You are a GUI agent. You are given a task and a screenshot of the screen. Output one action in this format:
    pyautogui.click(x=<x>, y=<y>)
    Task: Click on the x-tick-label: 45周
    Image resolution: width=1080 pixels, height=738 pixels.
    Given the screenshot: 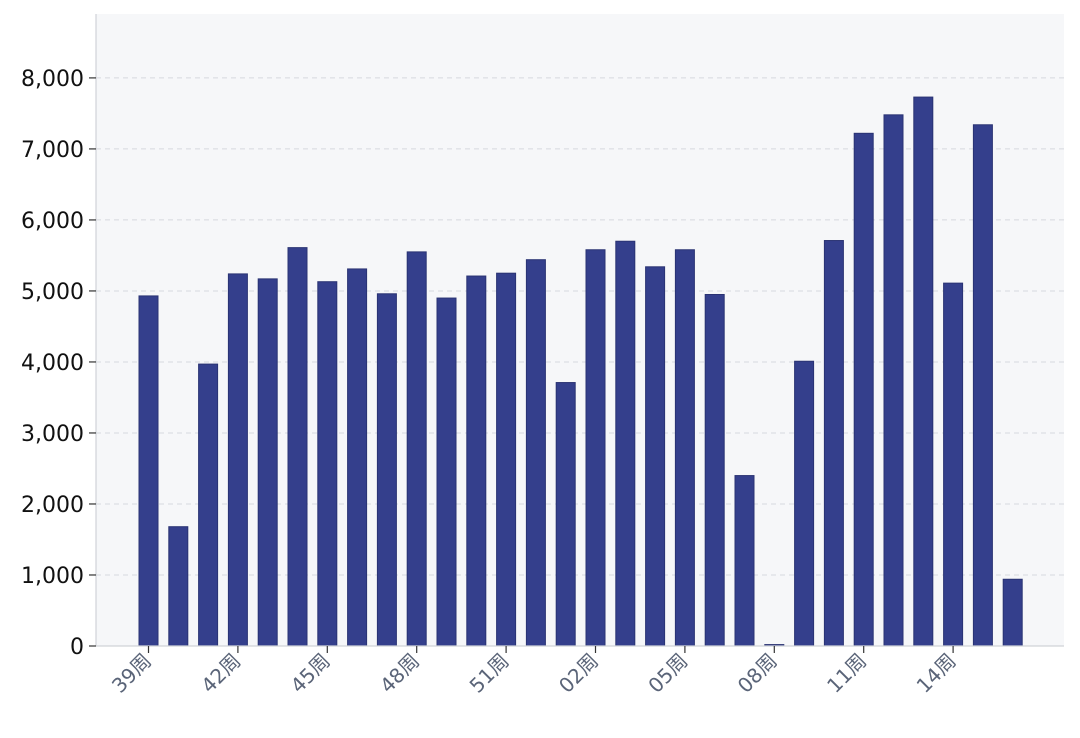 What is the action you would take?
    pyautogui.click(x=310, y=673)
    